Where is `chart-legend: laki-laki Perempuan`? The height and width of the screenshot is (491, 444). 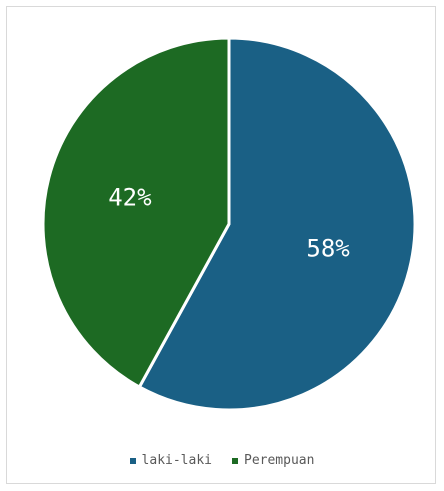
chart-legend: laki-laki Perempuan is located at coordinates (222, 460).